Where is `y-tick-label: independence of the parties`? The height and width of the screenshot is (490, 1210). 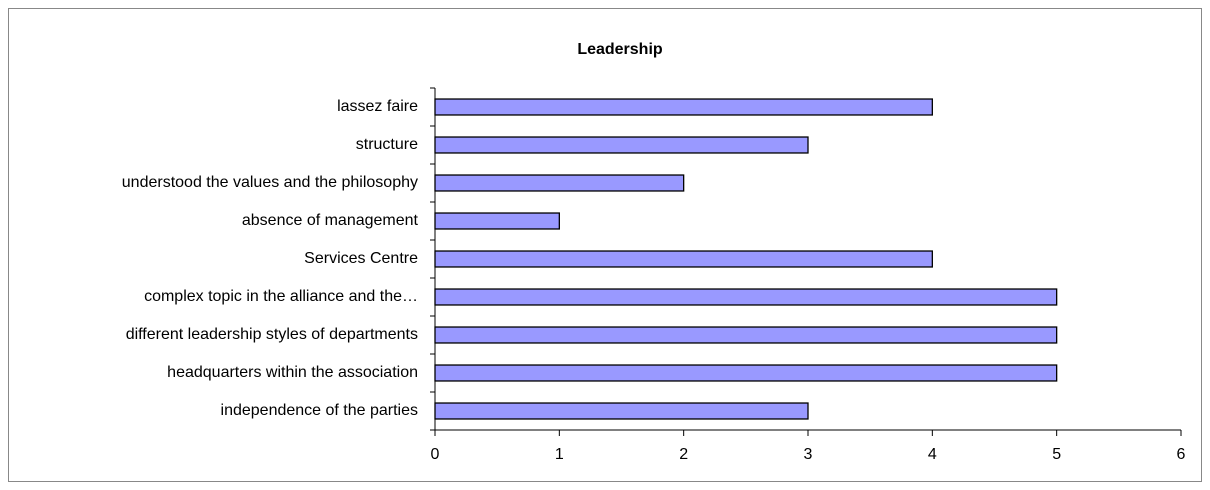 y-tick-label: independence of the parties is located at coordinates (319, 410).